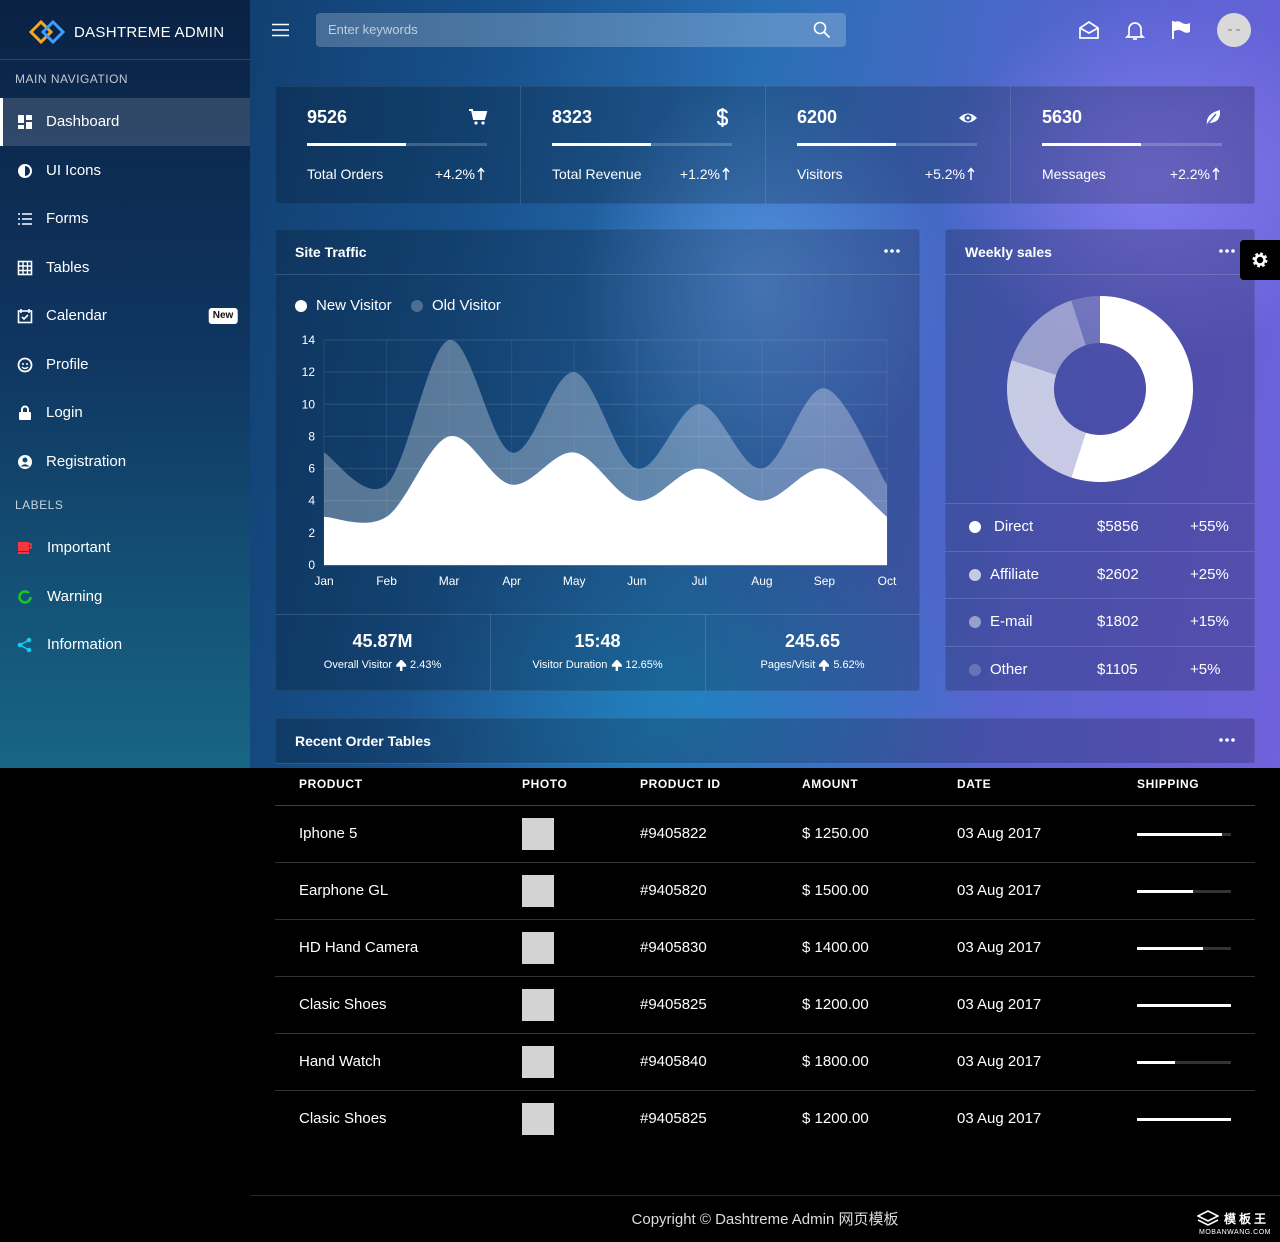 Image resolution: width=1280 pixels, height=1242 pixels. What do you see at coordinates (1014, 526) in the screenshot?
I see `sales-category: Direct` at bounding box center [1014, 526].